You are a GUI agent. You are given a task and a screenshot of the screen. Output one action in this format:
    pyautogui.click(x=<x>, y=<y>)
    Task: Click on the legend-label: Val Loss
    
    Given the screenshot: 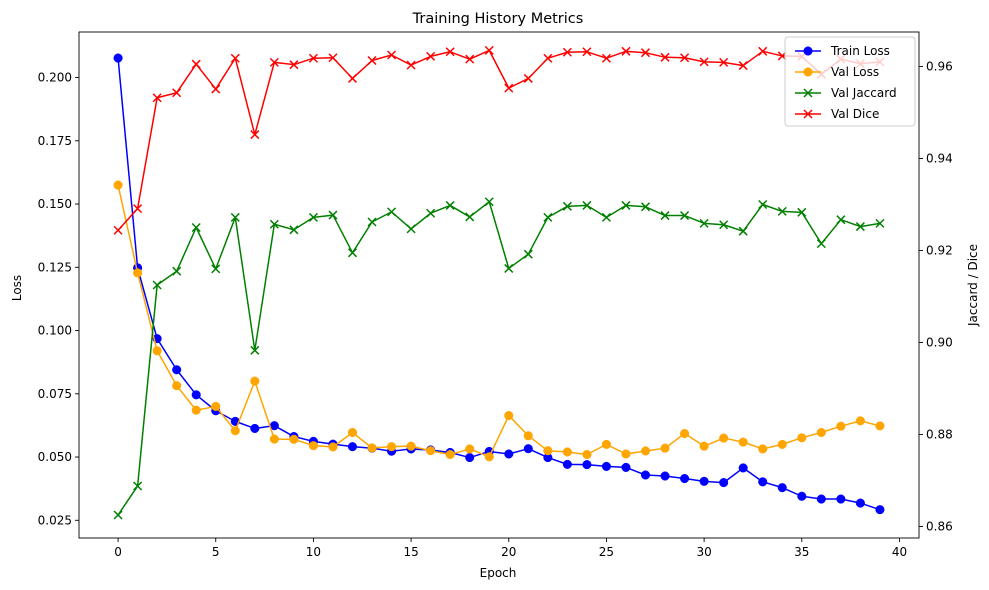 What is the action you would take?
    pyautogui.click(x=855, y=72)
    